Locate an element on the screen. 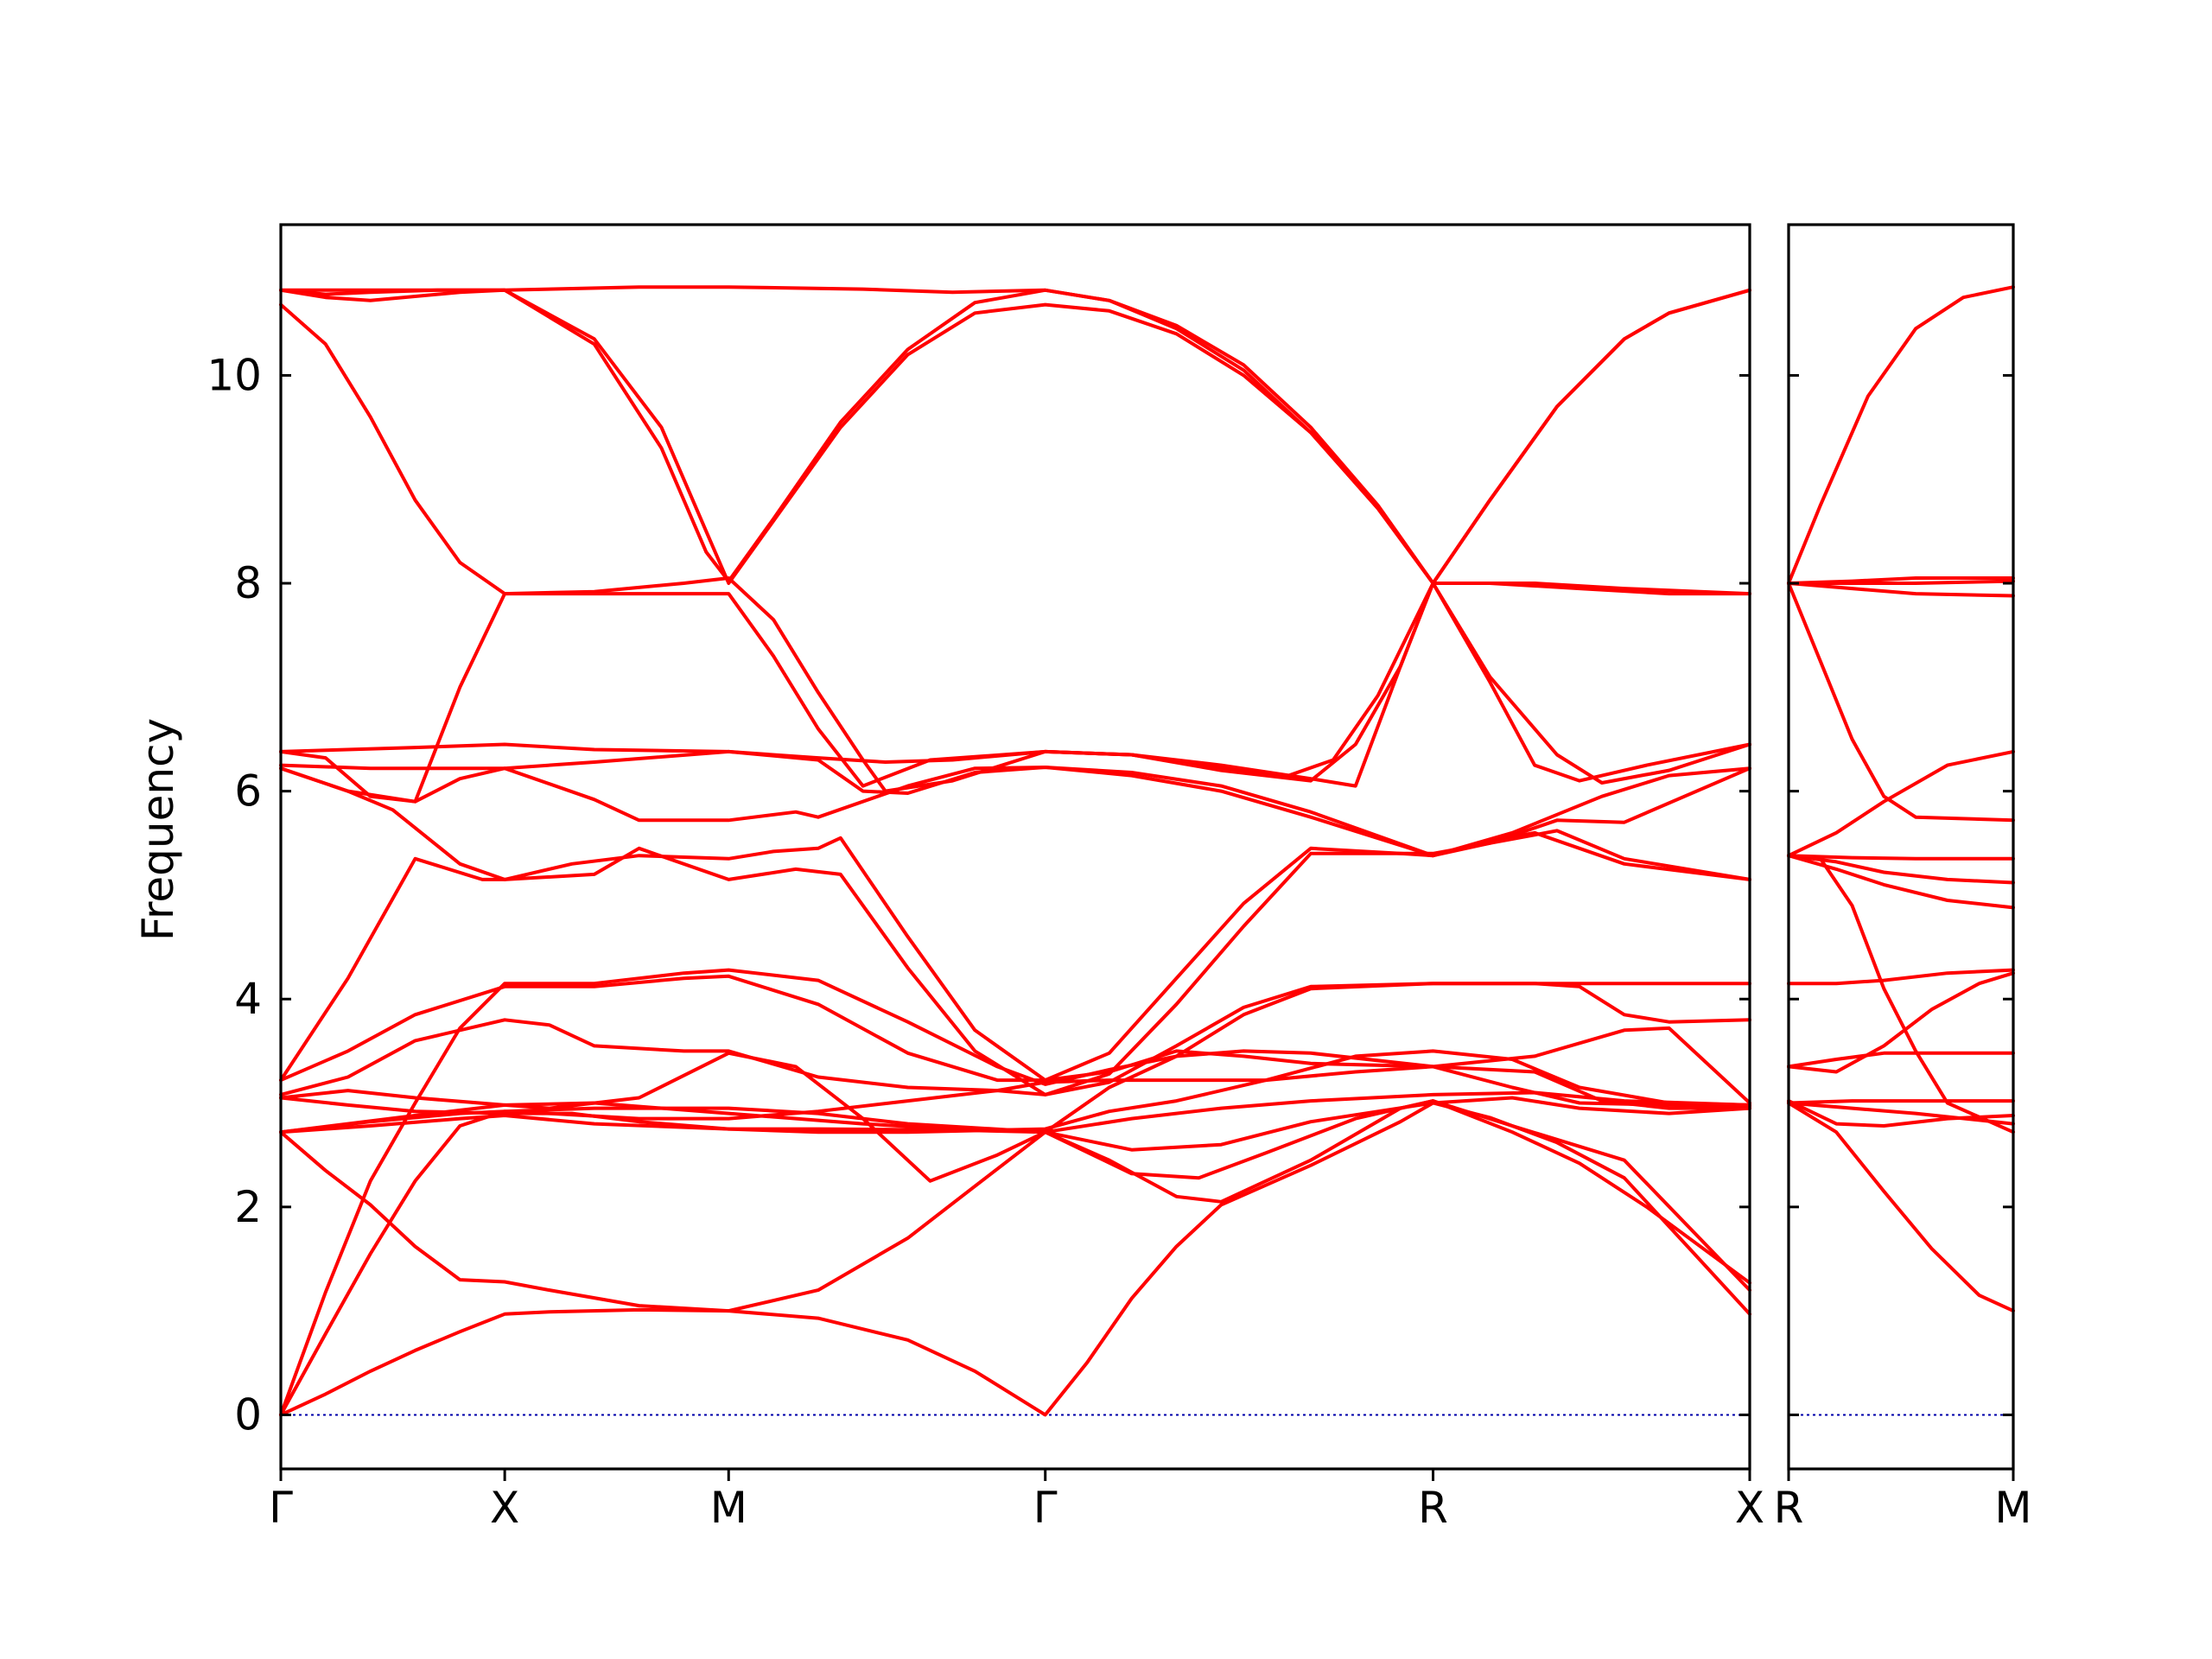  y-tick-label: 6 is located at coordinates (248, 791).